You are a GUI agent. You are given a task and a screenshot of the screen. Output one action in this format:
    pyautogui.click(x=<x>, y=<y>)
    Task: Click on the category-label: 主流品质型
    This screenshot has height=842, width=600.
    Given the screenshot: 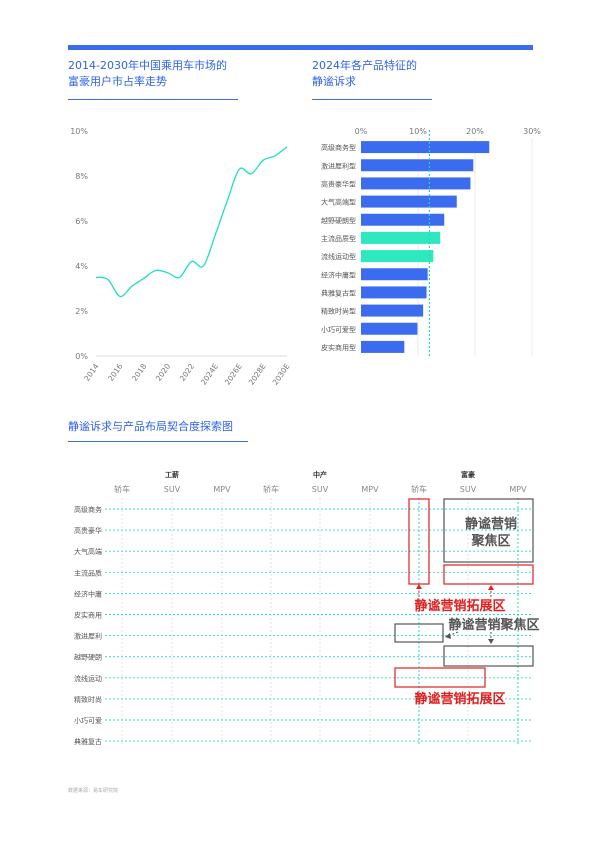 What is the action you would take?
    pyautogui.click(x=338, y=238)
    